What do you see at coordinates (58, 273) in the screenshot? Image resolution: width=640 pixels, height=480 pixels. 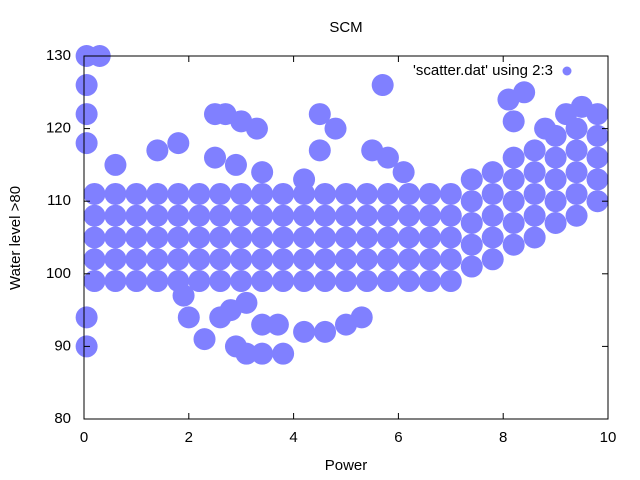 I see `y-tick-label: 100` at bounding box center [58, 273].